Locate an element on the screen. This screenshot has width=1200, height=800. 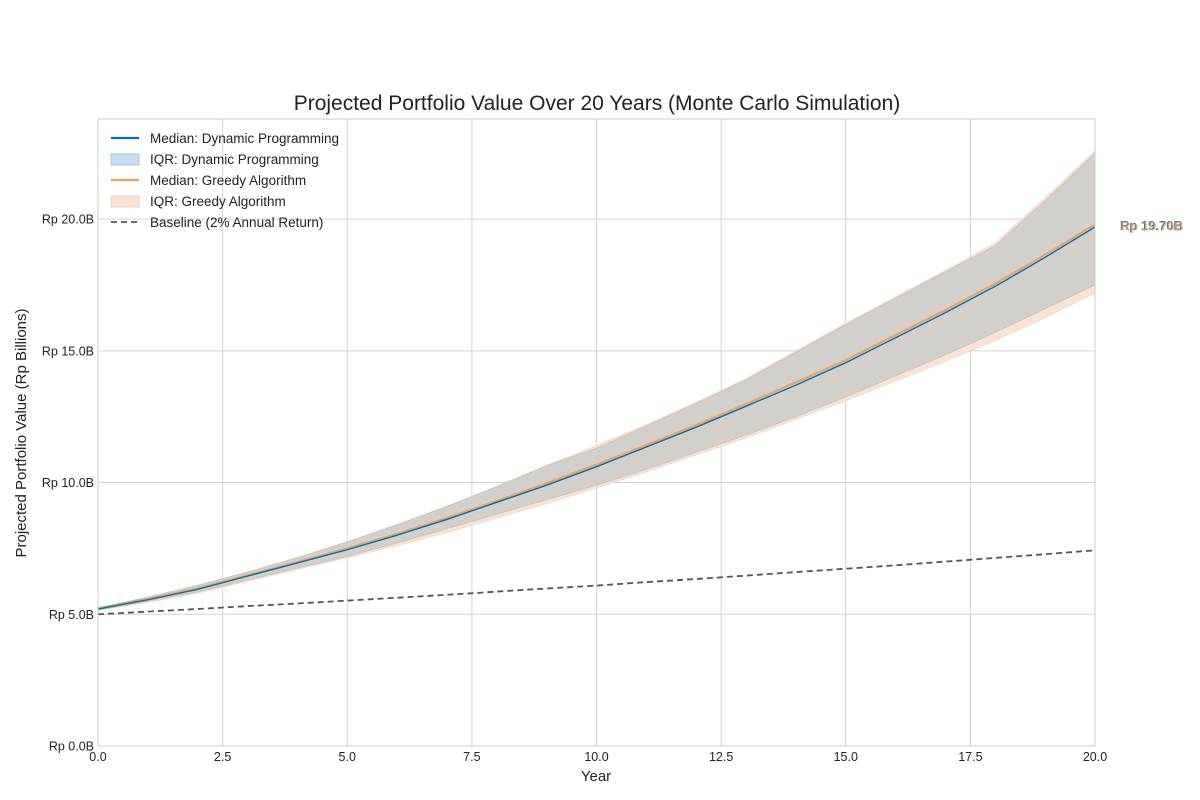
y-axis-label: Projected Portfolio Value (Rp Billions) is located at coordinates (21, 432).